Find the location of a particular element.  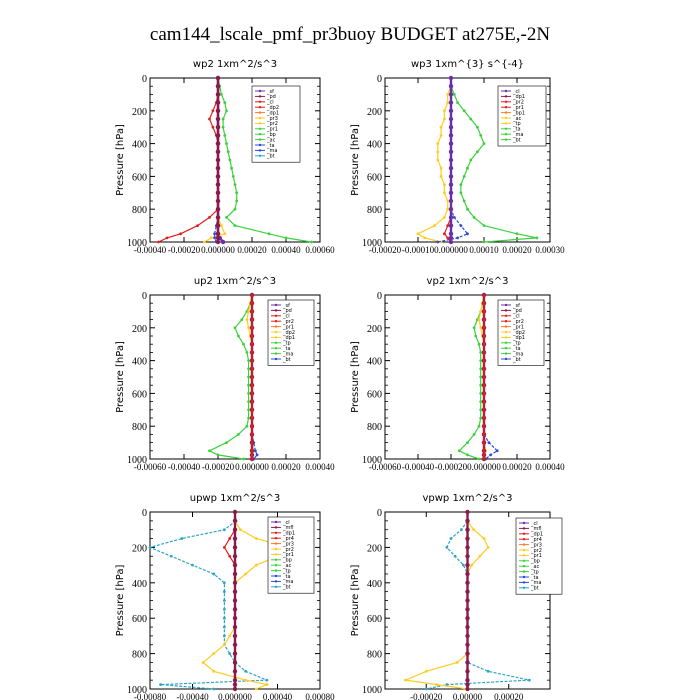

legend-entry: _ac is located at coordinates (517, 119).